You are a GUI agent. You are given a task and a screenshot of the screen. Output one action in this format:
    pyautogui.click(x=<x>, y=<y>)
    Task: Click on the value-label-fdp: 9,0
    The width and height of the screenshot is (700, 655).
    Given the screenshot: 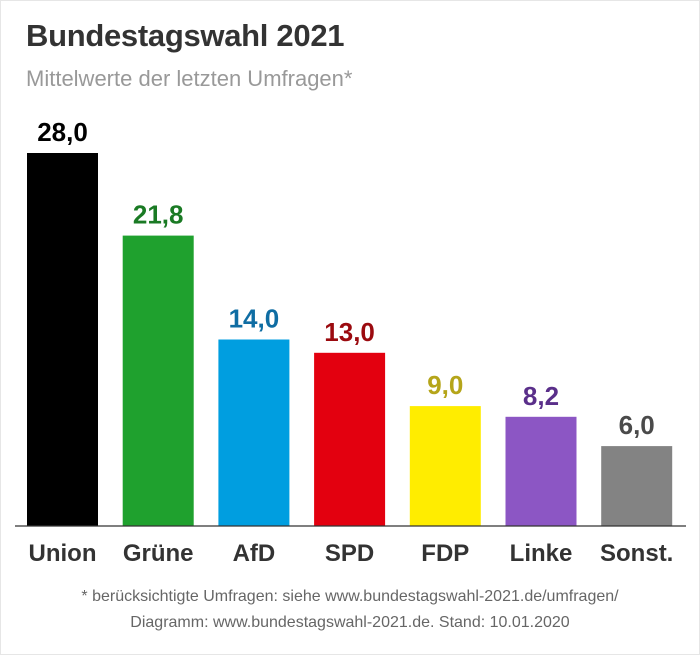 What is the action you would take?
    pyautogui.click(x=445, y=385)
    